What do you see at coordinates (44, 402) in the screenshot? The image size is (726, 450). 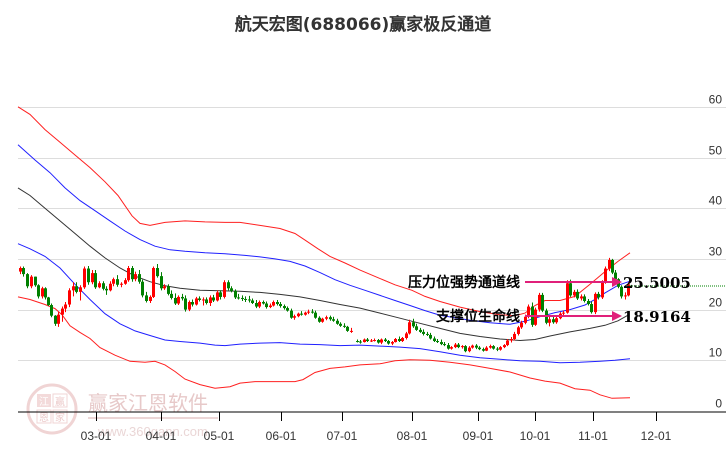 I see `svg-text: 江` at bounding box center [44, 402].